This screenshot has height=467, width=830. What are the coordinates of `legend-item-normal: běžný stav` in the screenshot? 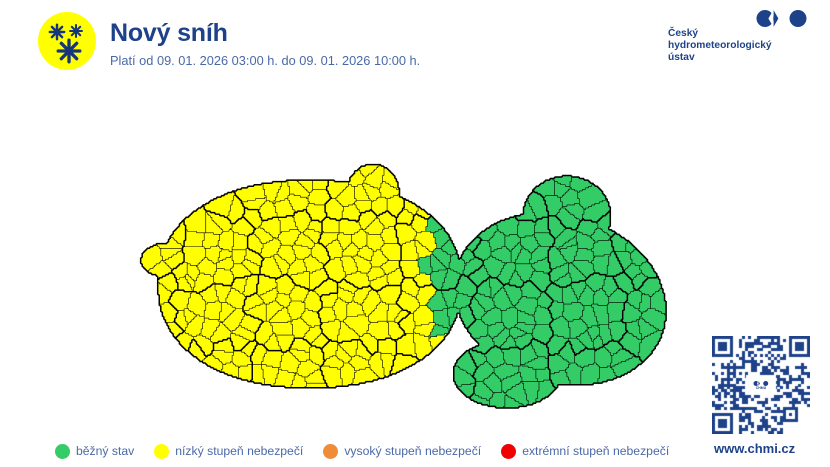 It's located at (95, 451).